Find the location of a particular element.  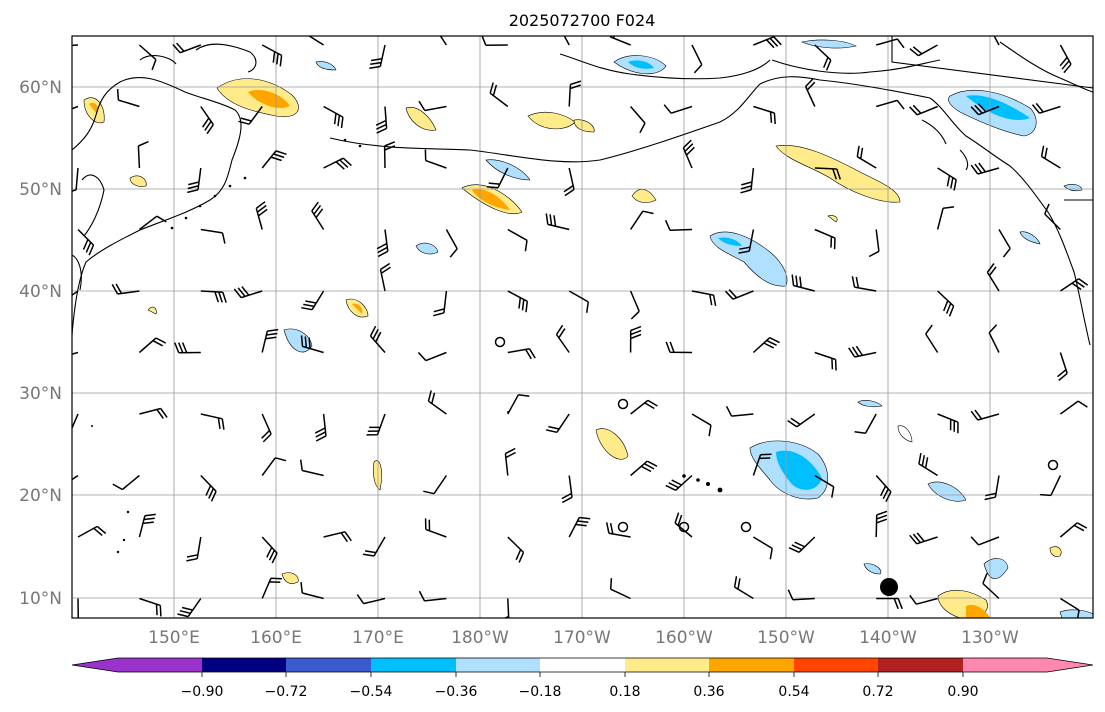

colorbar-tick-label: −0.90 is located at coordinates (202, 692).